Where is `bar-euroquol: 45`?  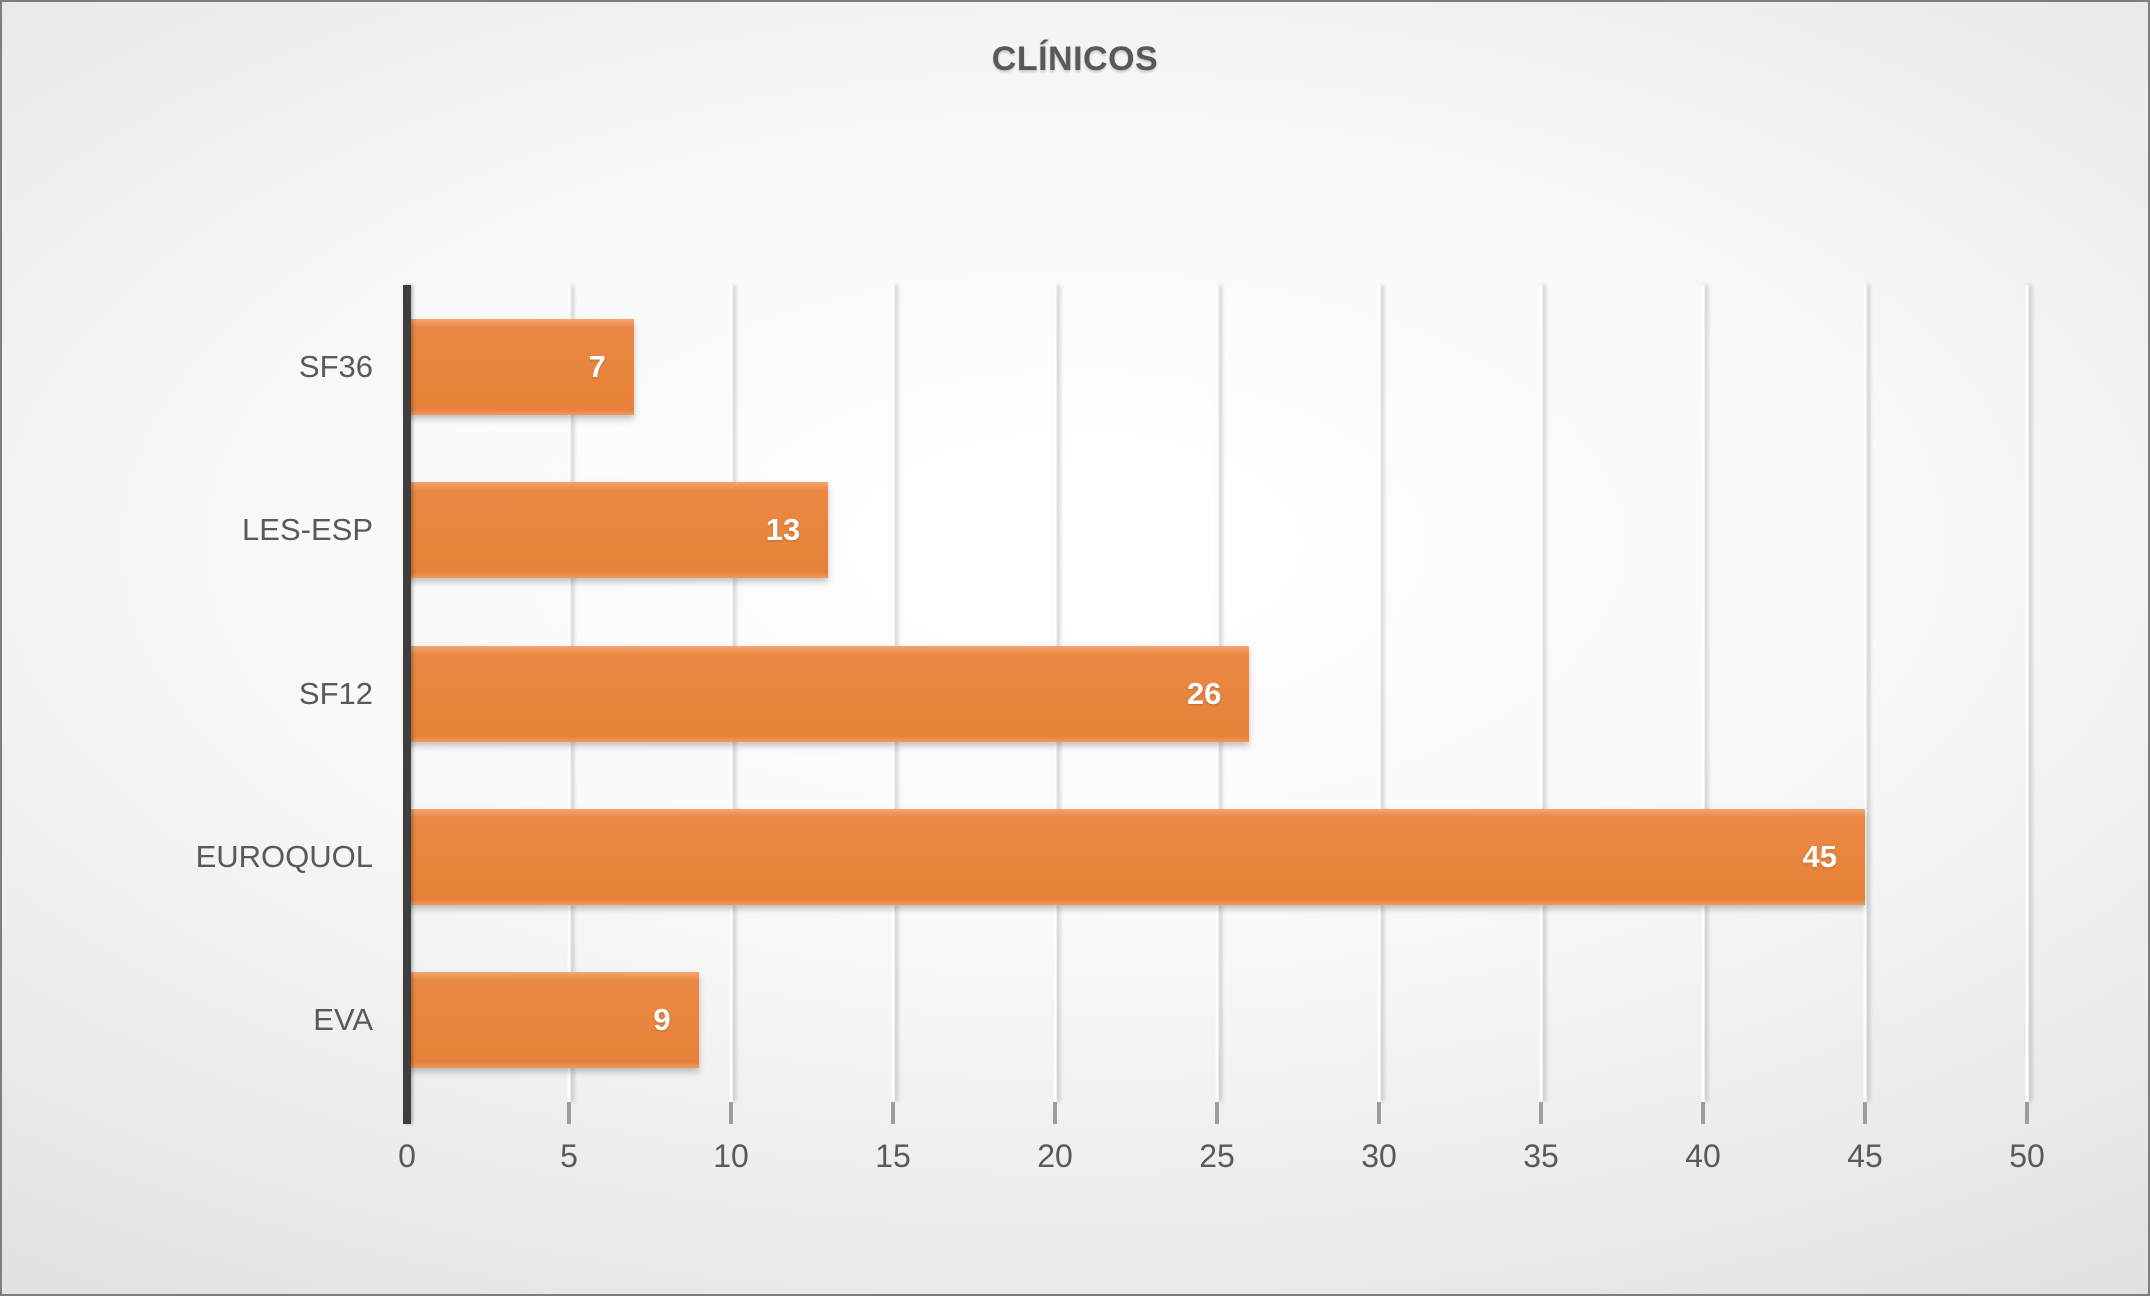
bar-euroquol: 45 is located at coordinates (1136, 856).